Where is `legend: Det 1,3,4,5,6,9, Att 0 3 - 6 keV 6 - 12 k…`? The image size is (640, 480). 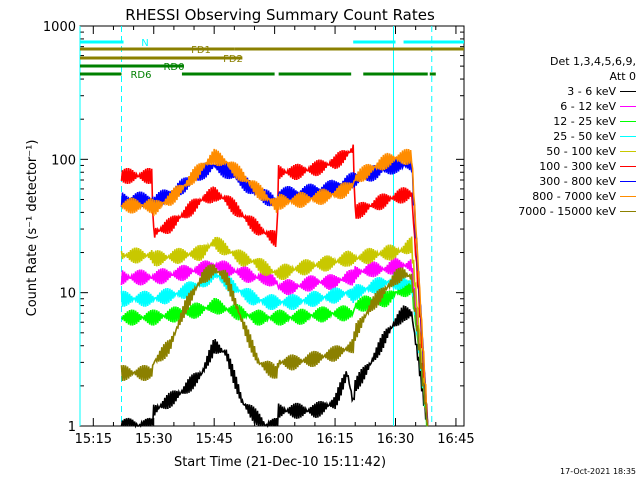
legend: Det 1,3,4,5,6,9, Att 0 3 - 6 keV 6 - 12 k… is located at coordinates (577, 136).